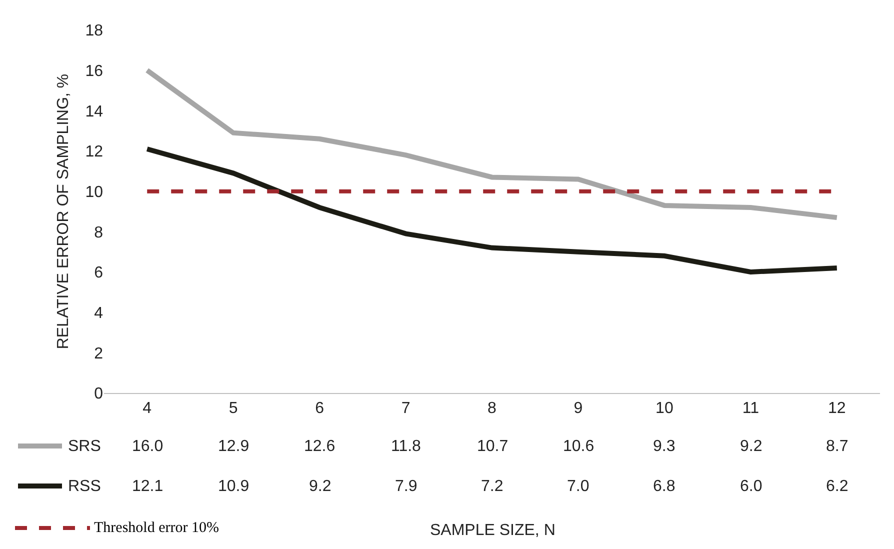  I want to click on y-tick-label: 16, so click(94, 71).